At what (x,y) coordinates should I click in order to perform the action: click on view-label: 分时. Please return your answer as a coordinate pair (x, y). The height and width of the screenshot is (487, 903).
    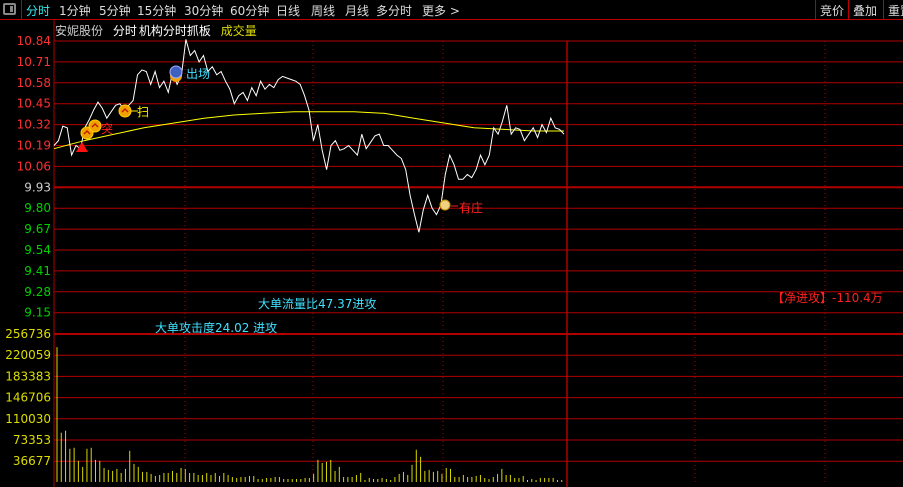
    Looking at the image, I should click on (124, 31).